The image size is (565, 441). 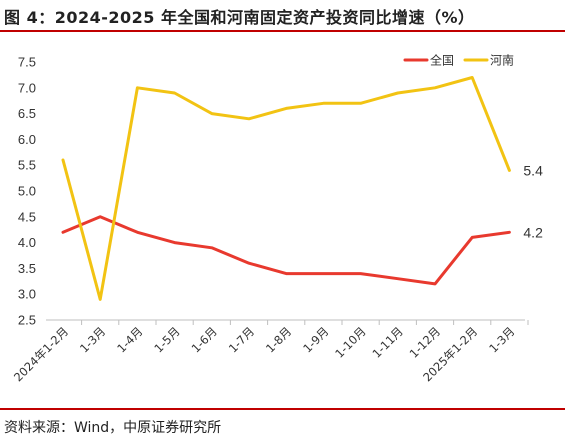 I want to click on source-note: 资料来源：Wind，中原证券研究所, so click(x=113, y=428).